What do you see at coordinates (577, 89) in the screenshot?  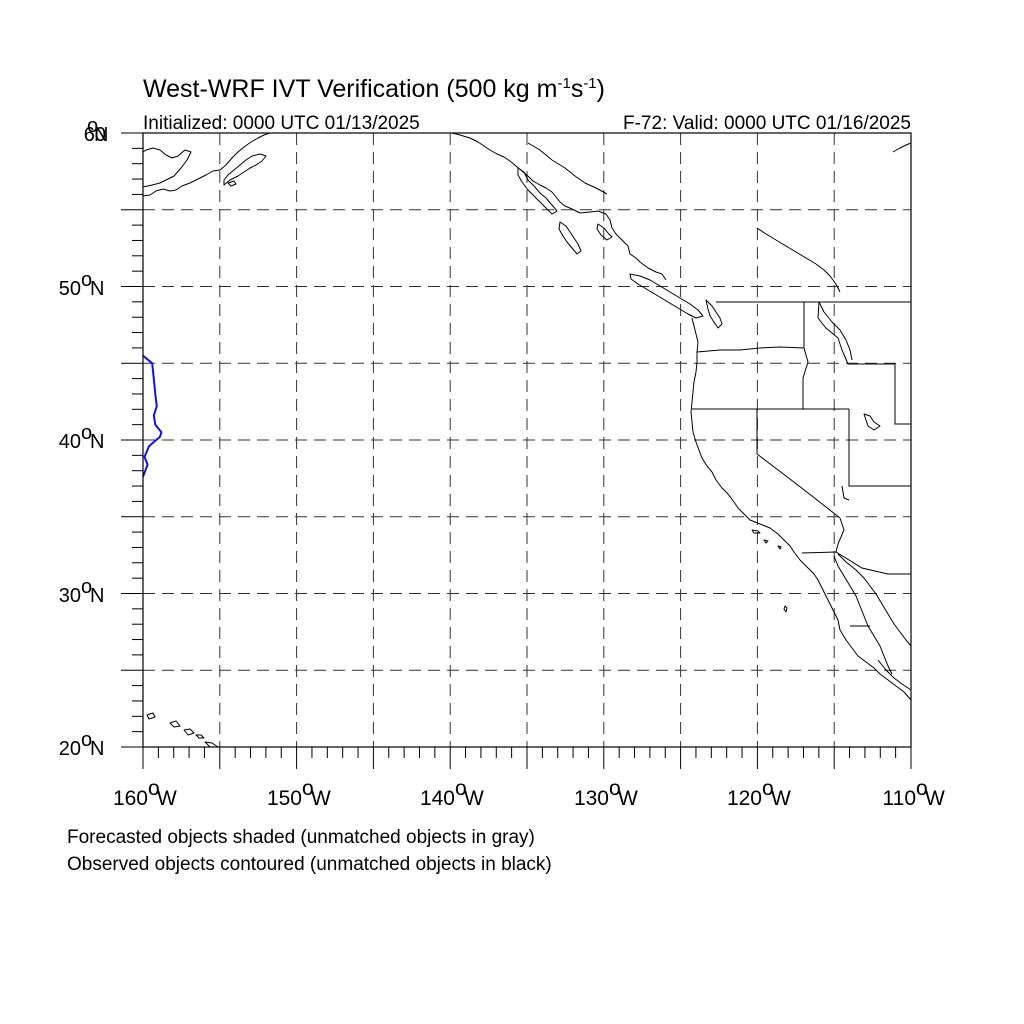 I see `title-mid: s` at bounding box center [577, 89].